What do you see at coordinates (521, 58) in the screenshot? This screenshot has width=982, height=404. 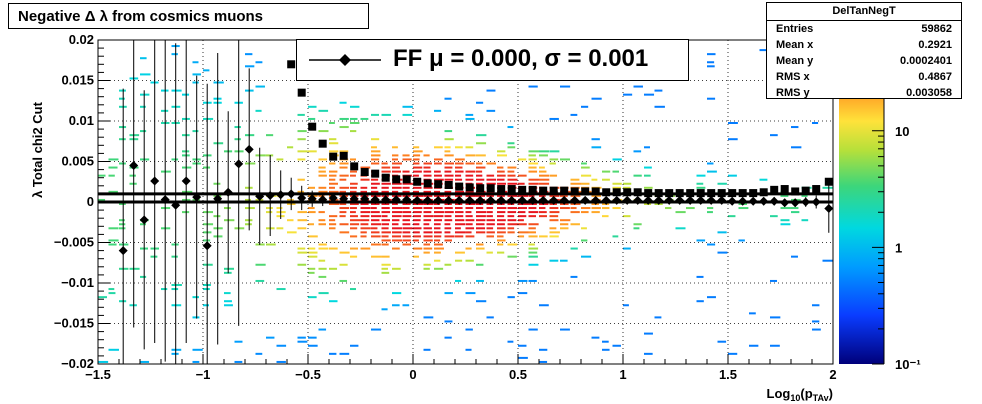 I see `legend-text: FF μ = 0.000, σ = 0.001` at bounding box center [521, 58].